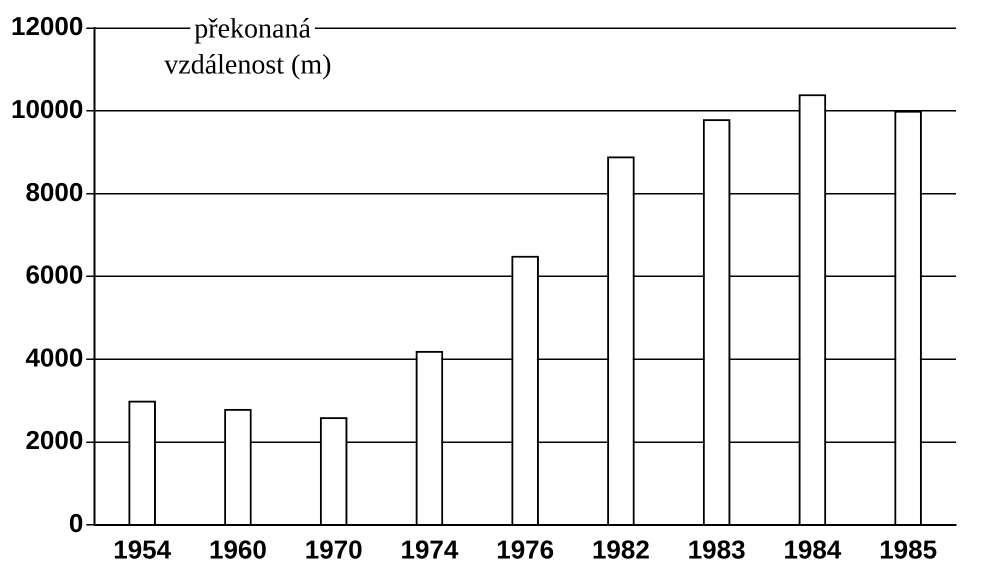 The height and width of the screenshot is (578, 984). I want to click on y-tick-label: 0, so click(76, 523).